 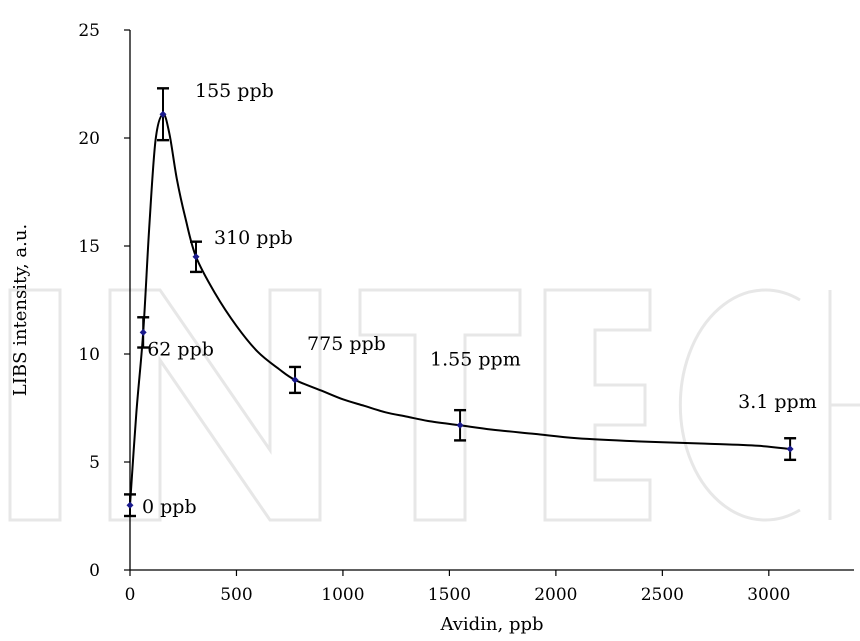 I want to click on y-tick-label: 10, so click(x=89, y=355).